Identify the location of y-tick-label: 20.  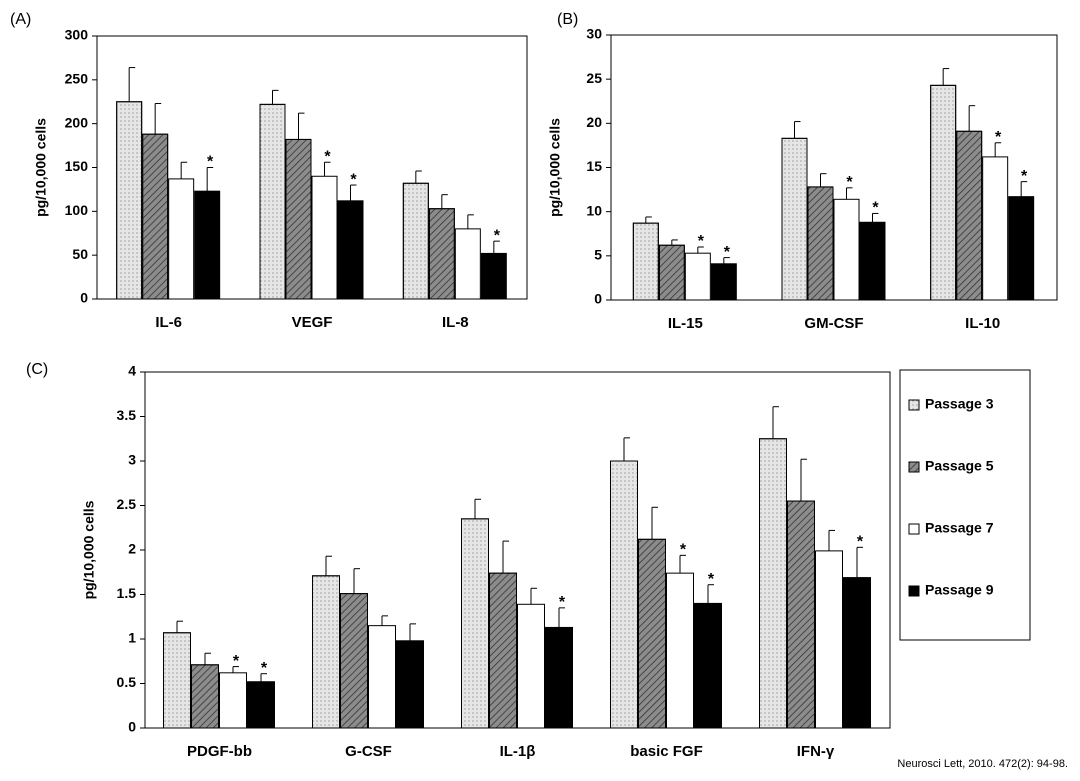
(594, 122).